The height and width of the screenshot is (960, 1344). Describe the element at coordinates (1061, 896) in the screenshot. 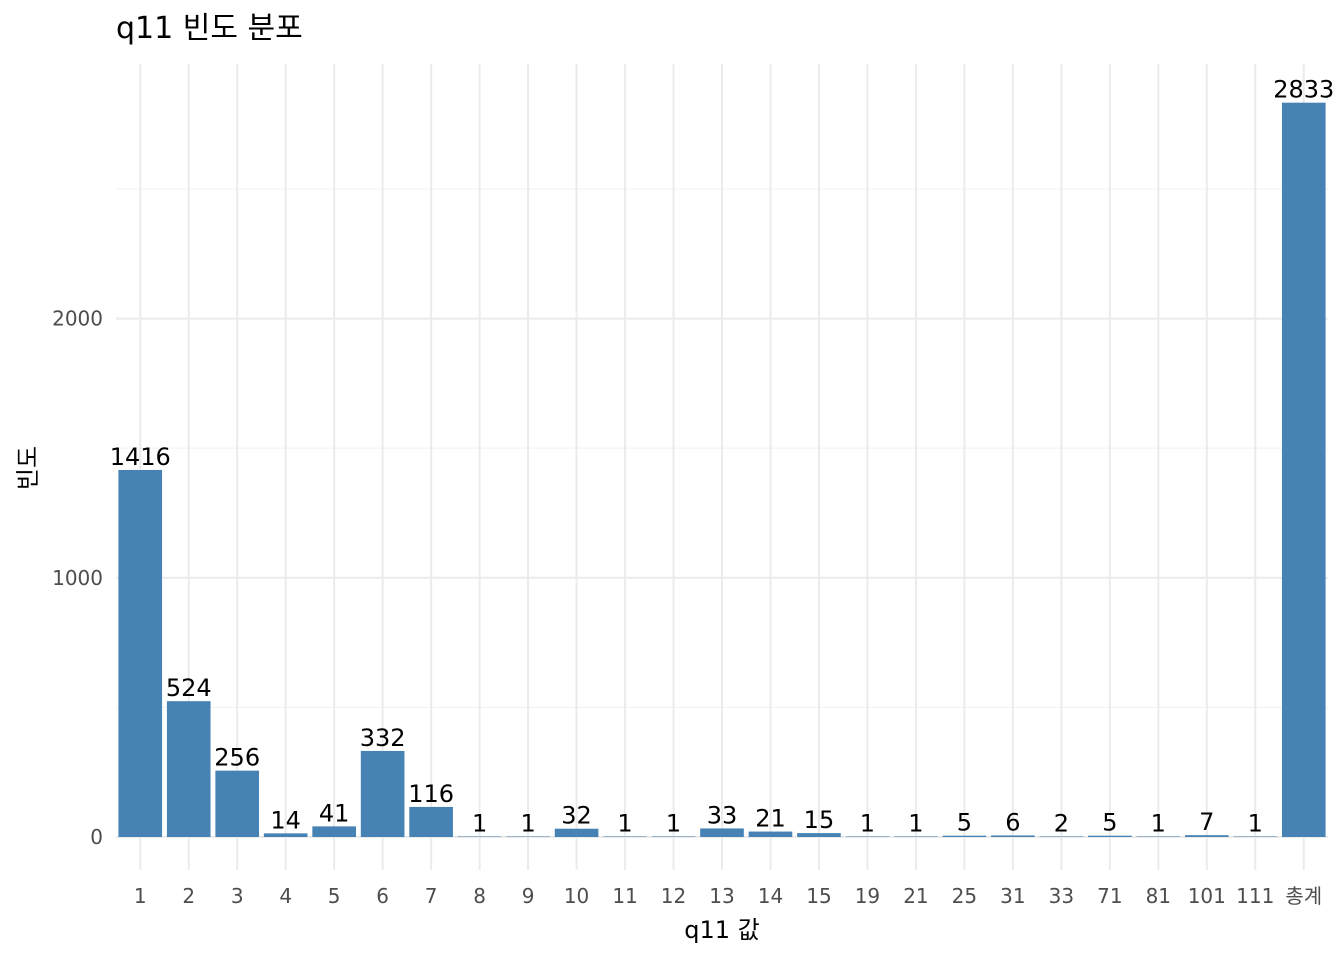

I see `x-tick-label: 33` at that location.